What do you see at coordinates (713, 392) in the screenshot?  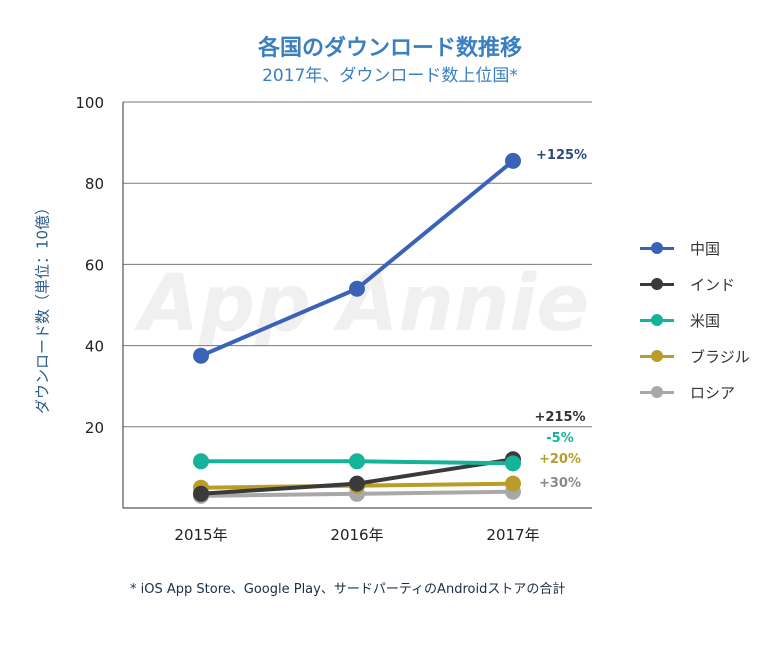 I see `legend-label: ロシア` at bounding box center [713, 392].